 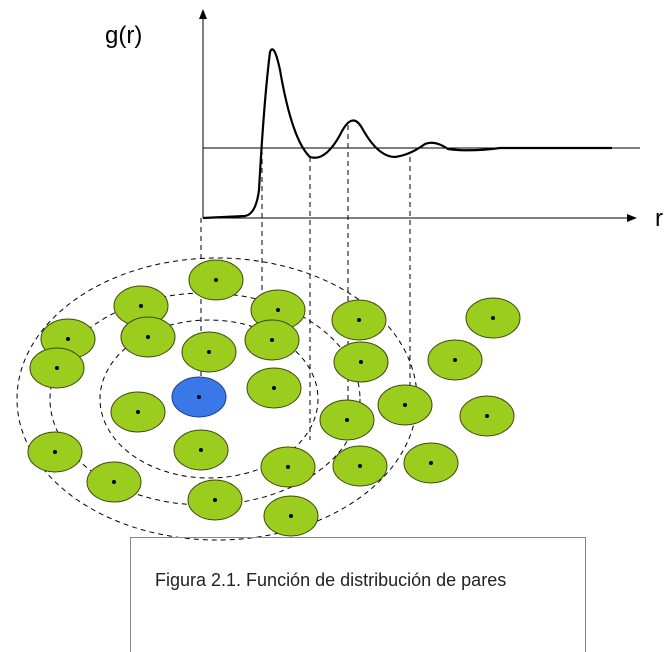 What do you see at coordinates (659, 218) in the screenshot?
I see `x-axis-label: r` at bounding box center [659, 218].